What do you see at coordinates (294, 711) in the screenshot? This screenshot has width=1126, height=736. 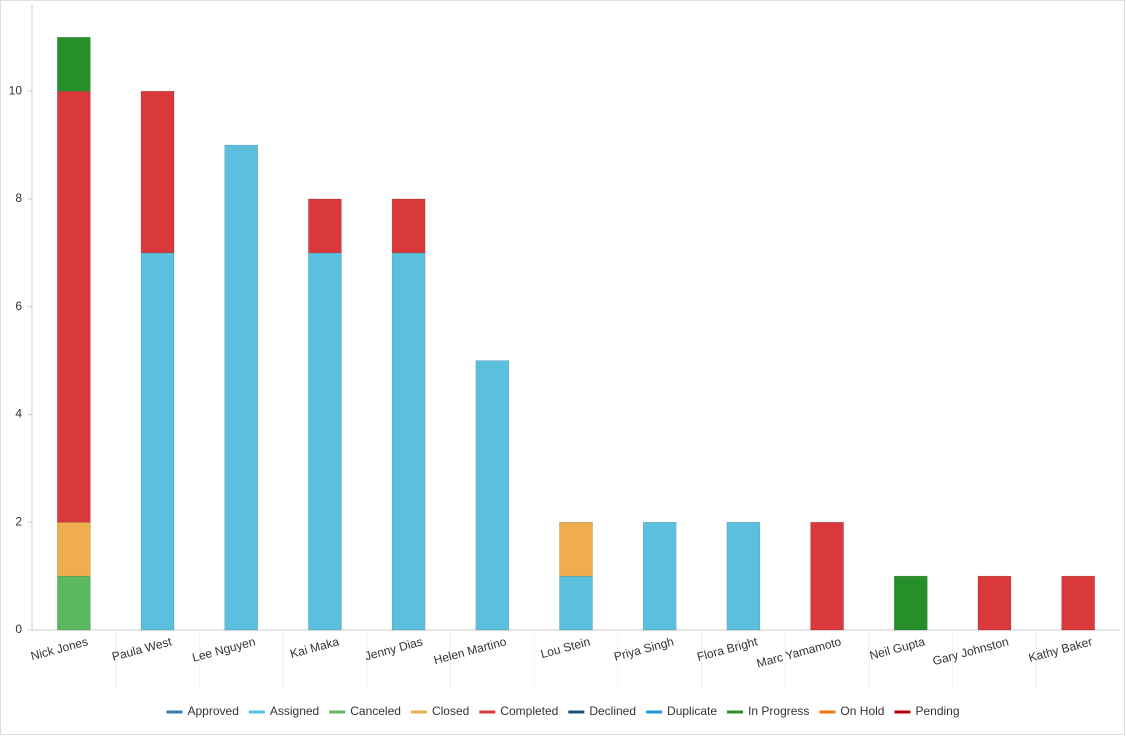 I see `legend-label: Assigned` at bounding box center [294, 711].